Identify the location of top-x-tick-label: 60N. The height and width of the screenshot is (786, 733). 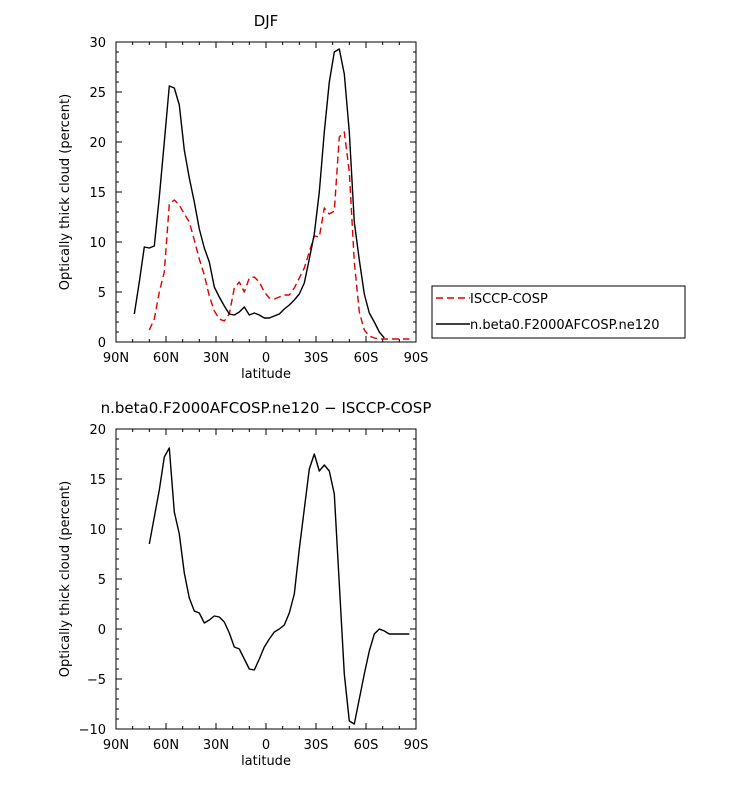
(166, 358).